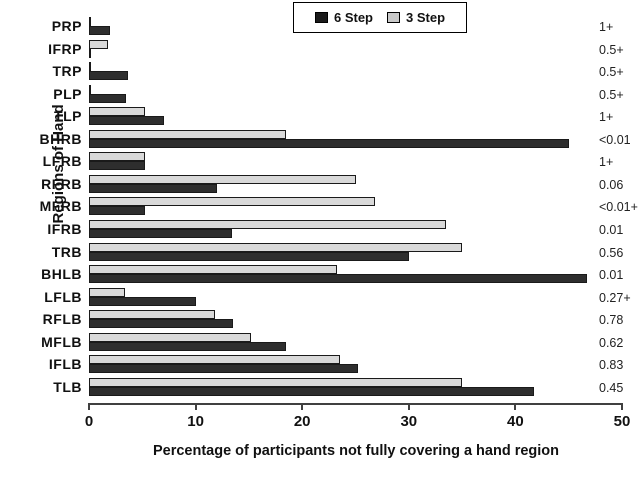  What do you see at coordinates (117, 157) in the screenshot?
I see `bar-3step-lfrb` at bounding box center [117, 157].